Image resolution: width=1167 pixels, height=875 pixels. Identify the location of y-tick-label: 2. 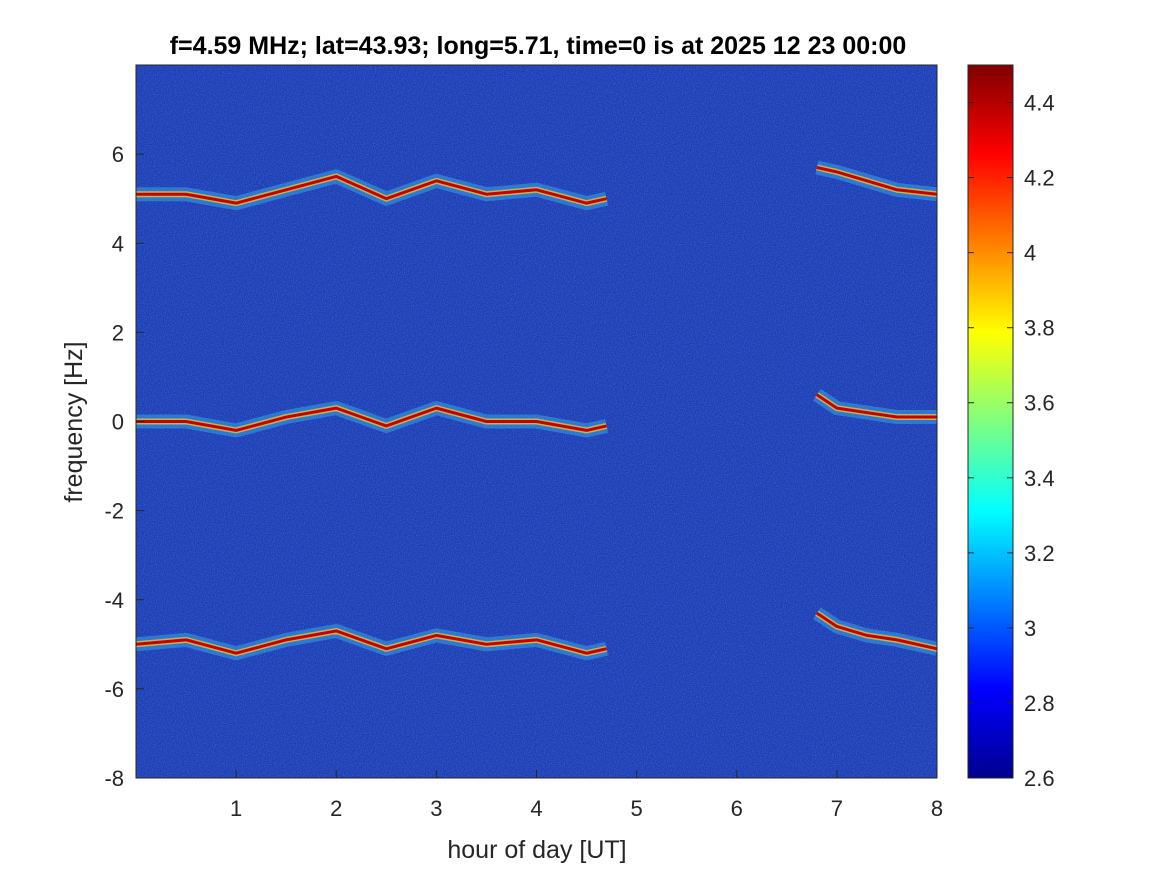
(118, 332).